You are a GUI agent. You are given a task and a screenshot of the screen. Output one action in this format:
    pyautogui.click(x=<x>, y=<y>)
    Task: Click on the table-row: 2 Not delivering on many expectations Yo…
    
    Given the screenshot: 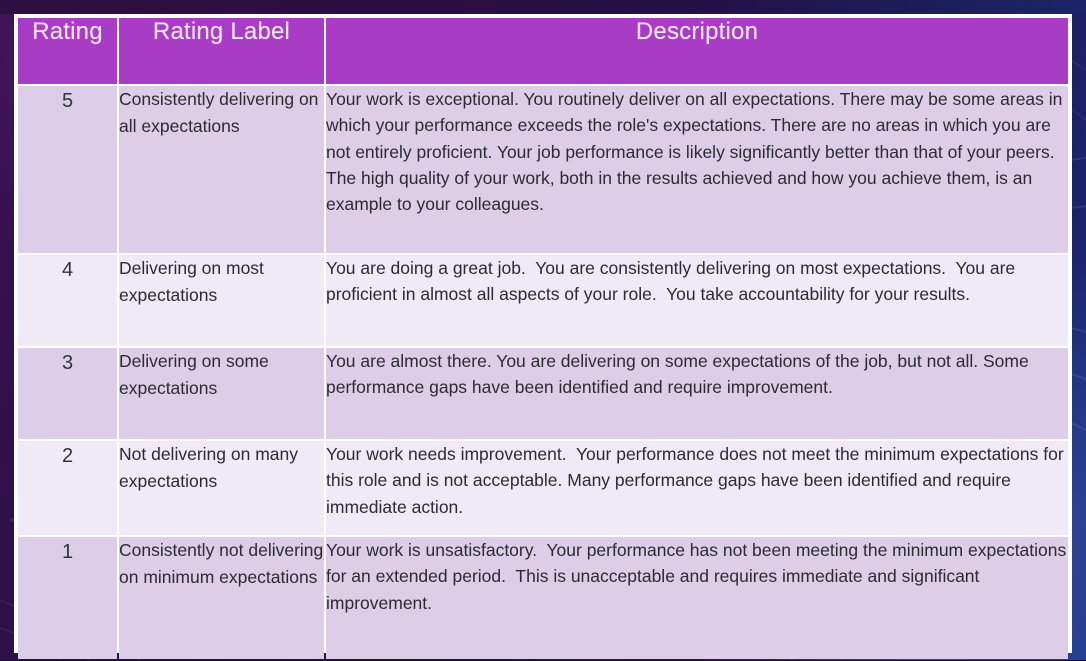 What is the action you would take?
    pyautogui.click(x=543, y=488)
    